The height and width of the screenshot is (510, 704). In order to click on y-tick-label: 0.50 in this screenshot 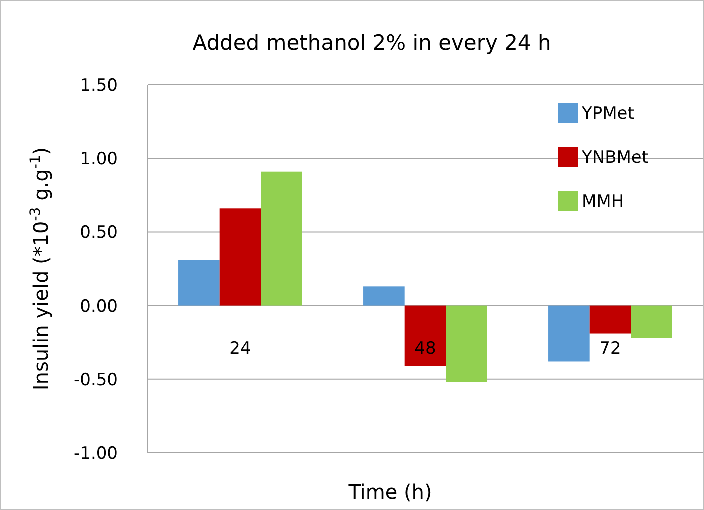, I will do `click(99, 233)`.